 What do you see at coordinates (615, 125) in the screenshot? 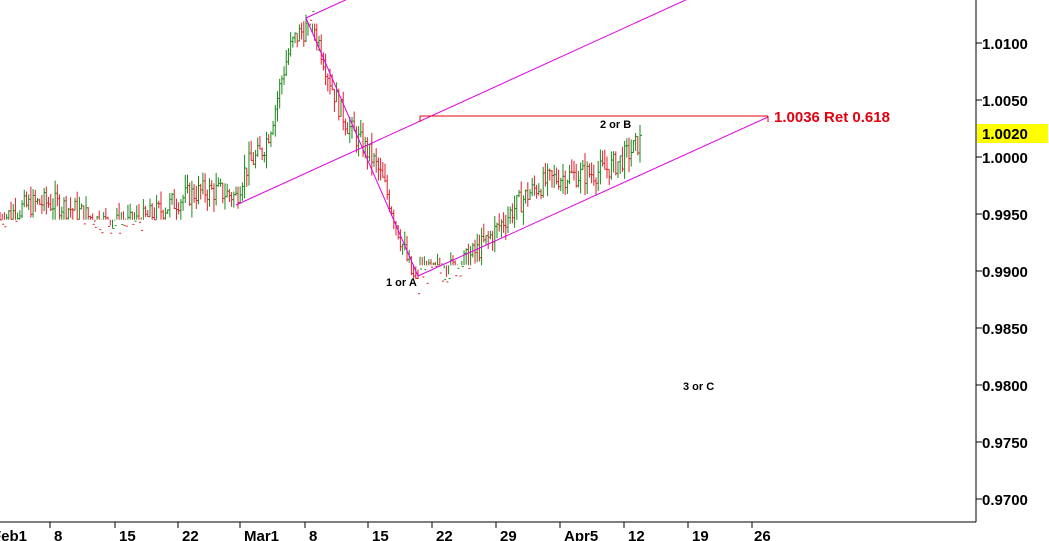
I see `wave-label-2b: 2 or B` at bounding box center [615, 125].